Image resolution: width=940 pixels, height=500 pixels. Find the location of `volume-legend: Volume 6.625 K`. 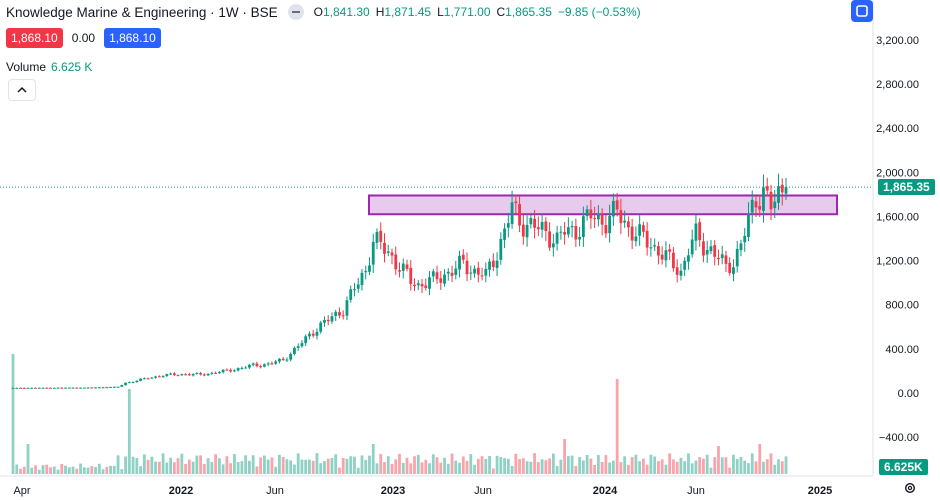

volume-legend: Volume 6.625 K is located at coordinates (49, 67).